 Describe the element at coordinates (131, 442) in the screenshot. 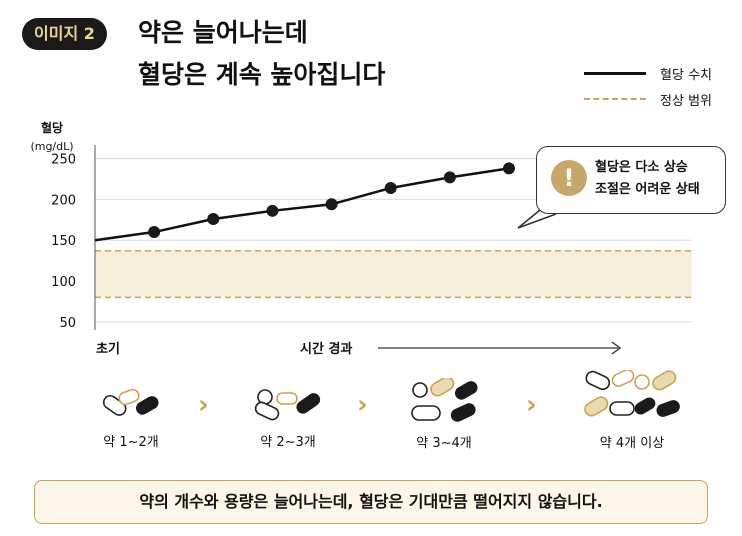

I see `stage-label: 약 1~2개` at that location.